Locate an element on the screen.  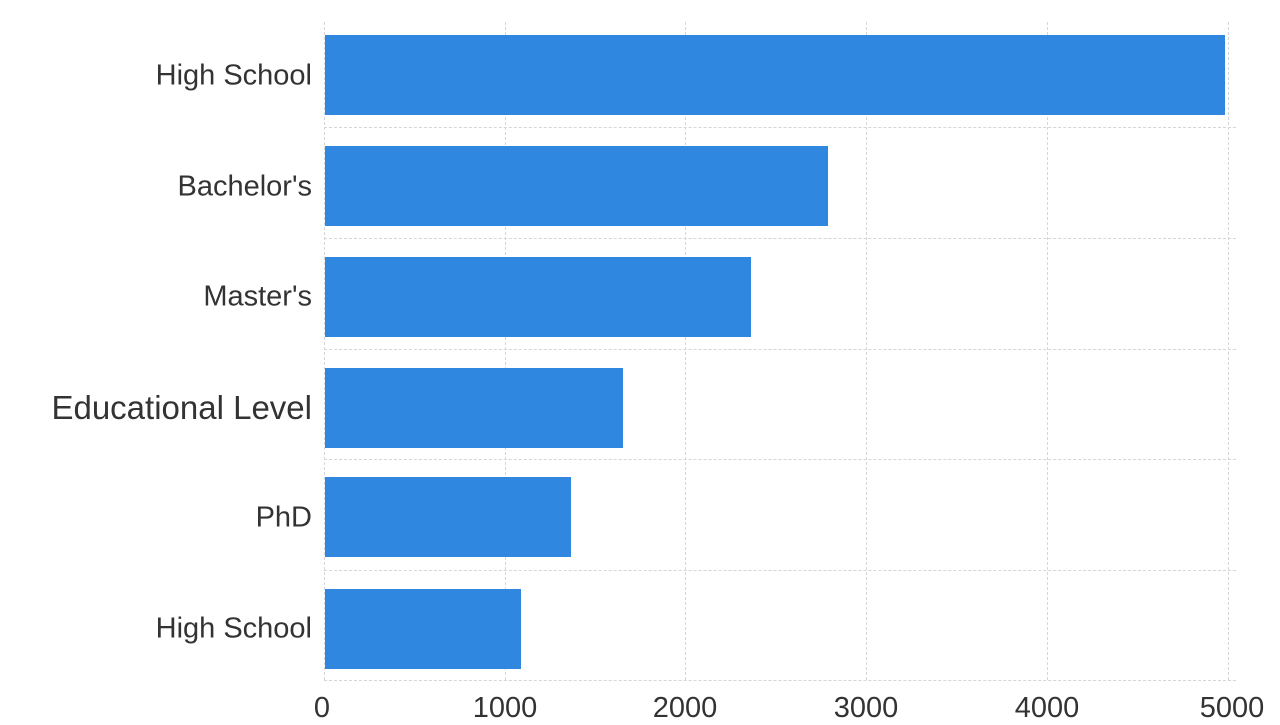
x-tick-label: 0 is located at coordinates (322, 708).